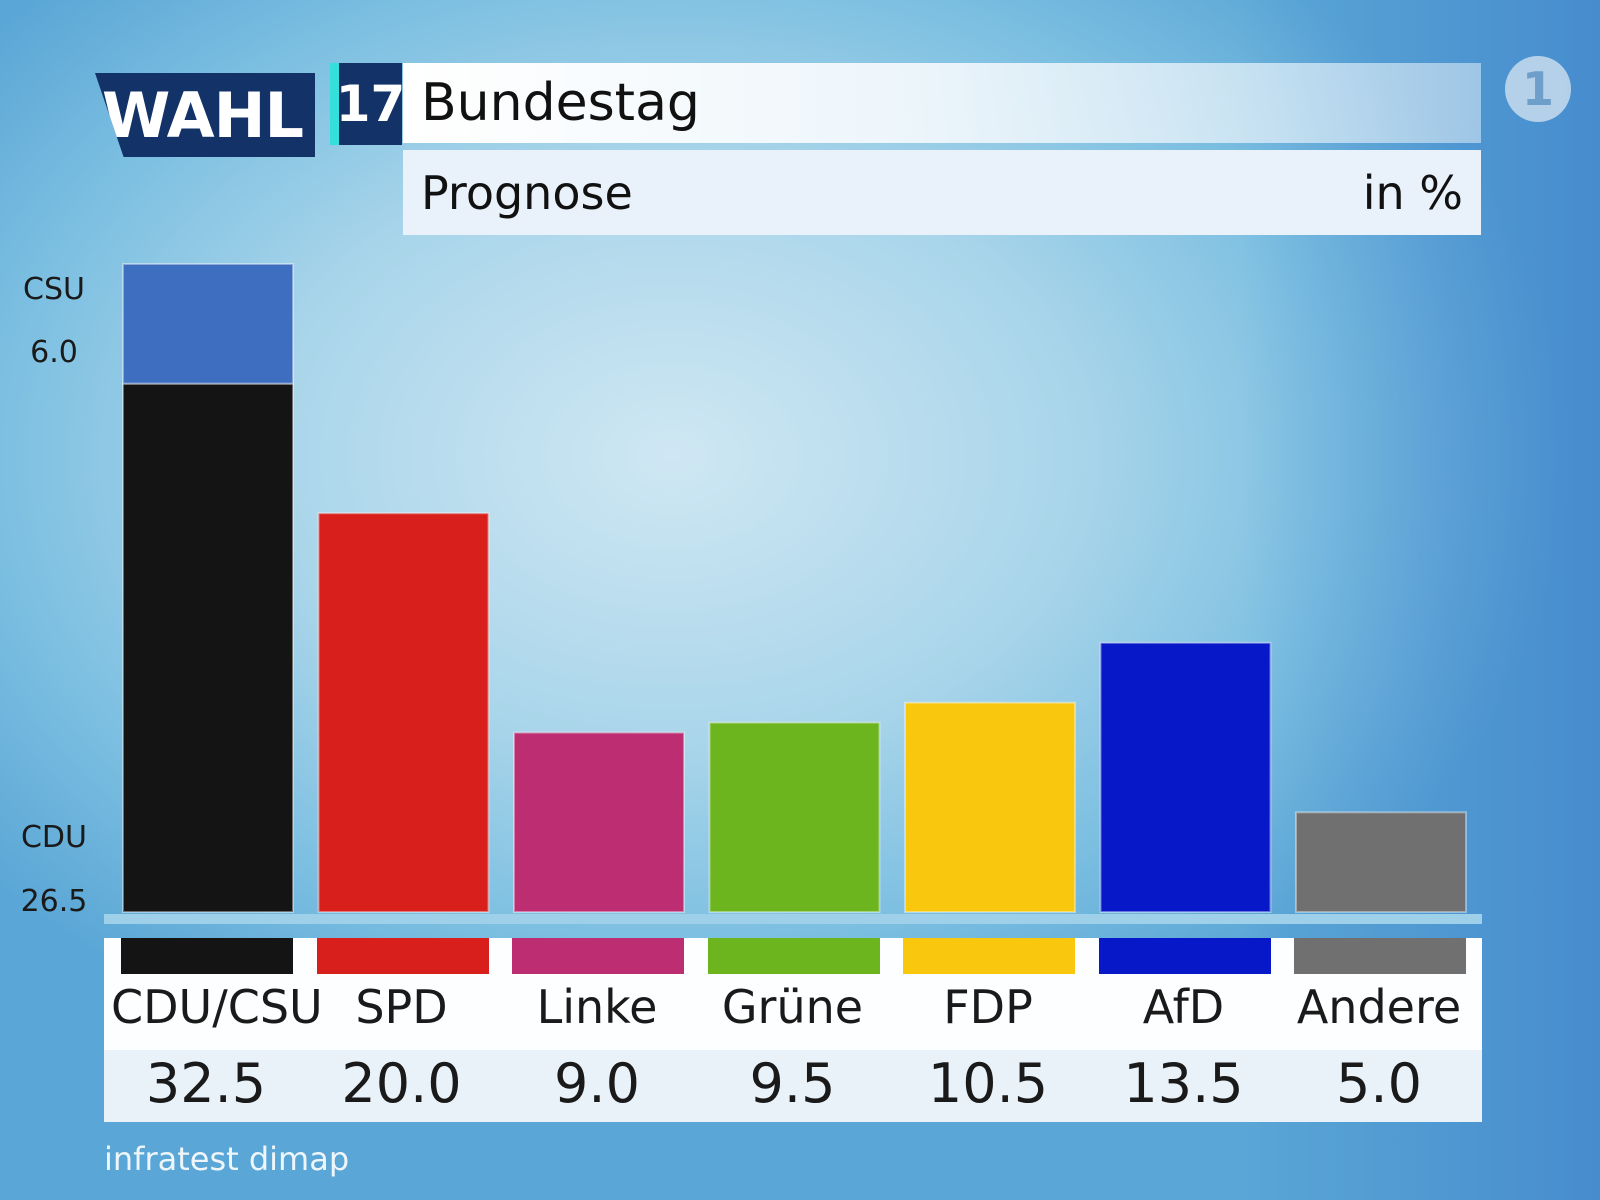  I want to click on legend-swatch-gr-ne, so click(793, 956).